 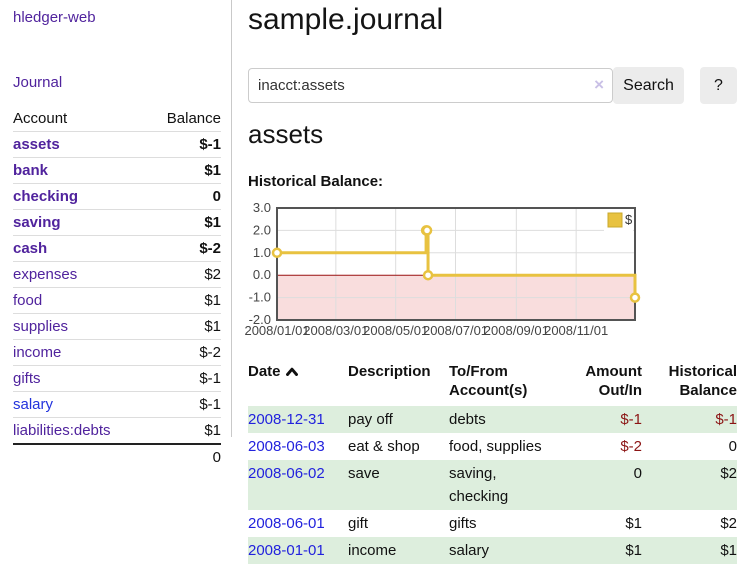 I want to click on account-link-supplies: supplies, so click(x=41, y=326).